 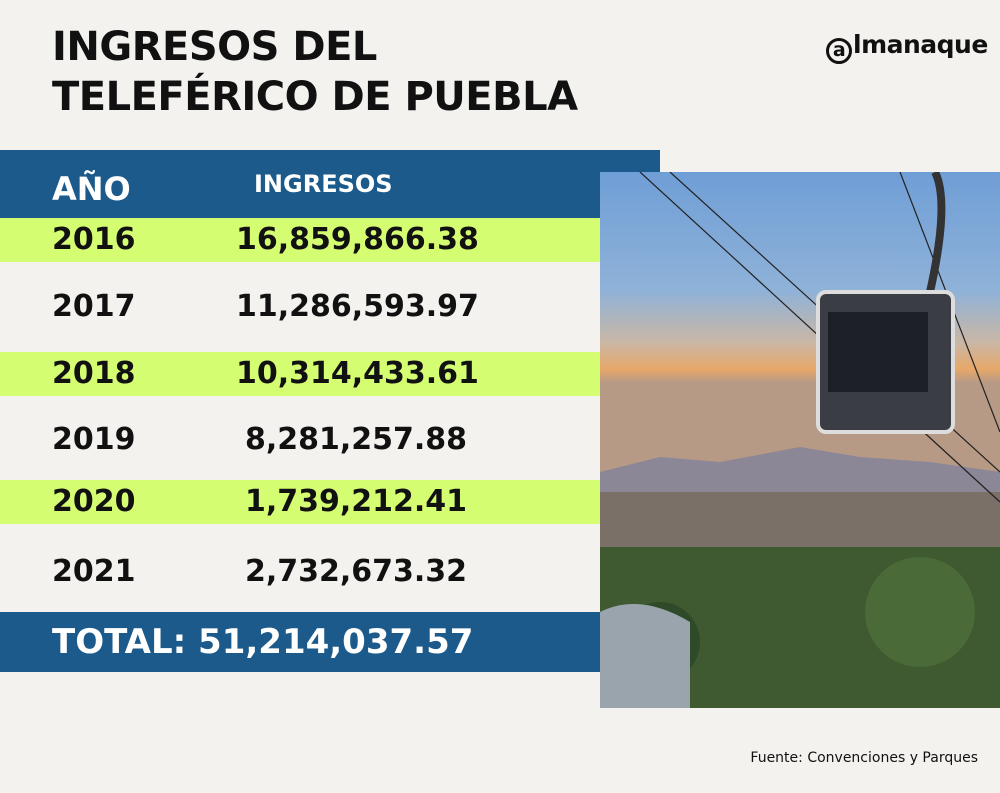 I want to click on income-cell: 16,859,866.38, so click(x=357, y=239).